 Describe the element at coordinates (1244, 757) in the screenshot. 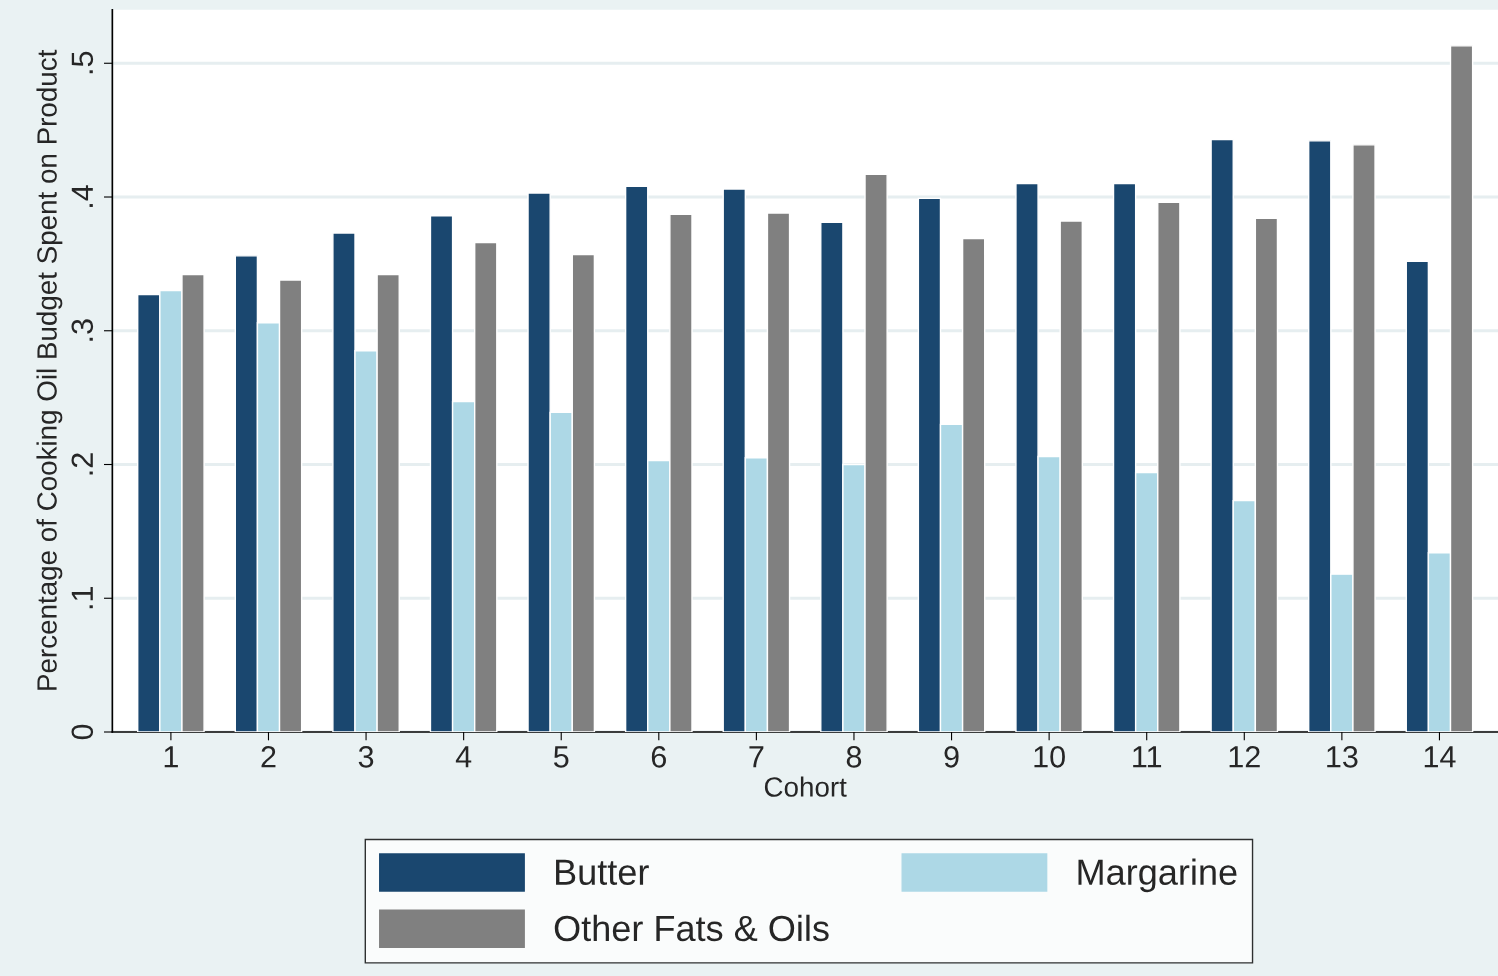

I see `x-tick-label: 12` at that location.